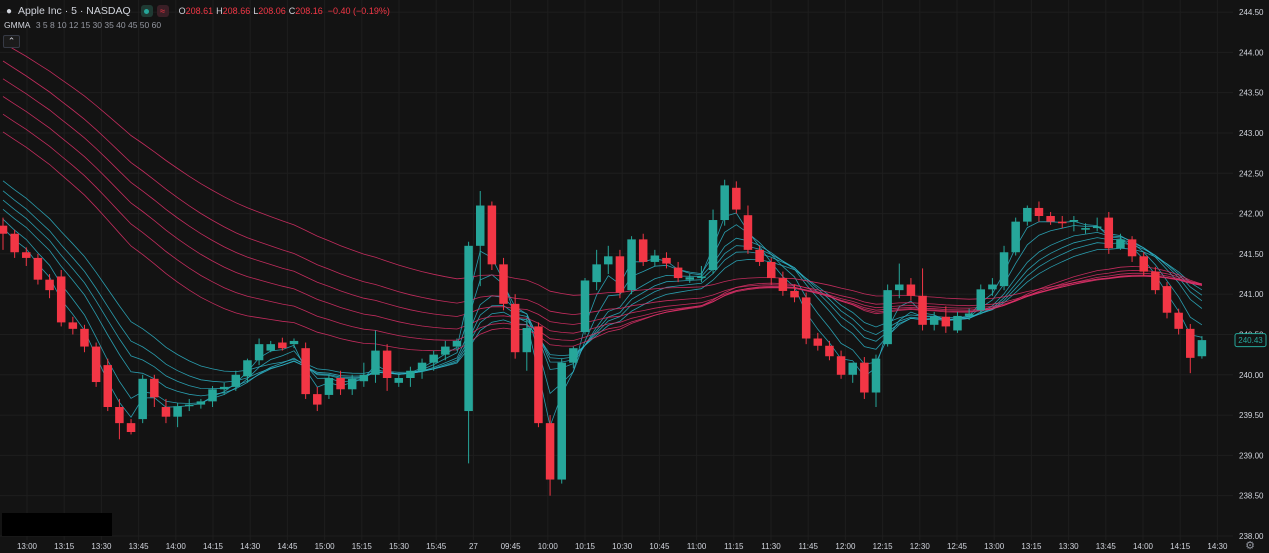 The width and height of the screenshot is (1269, 553). I want to click on x-tick-label: 13:45, so click(139, 546).